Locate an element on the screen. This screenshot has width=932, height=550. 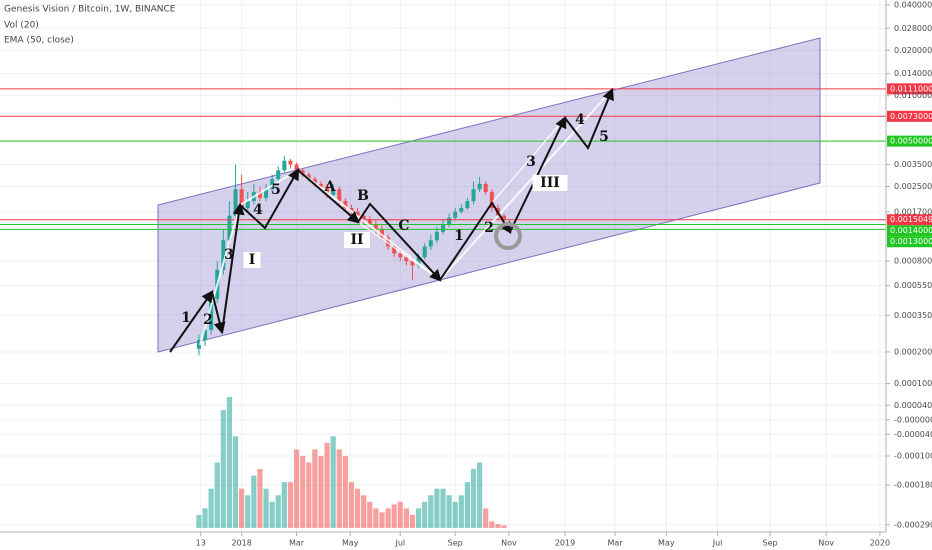
y-tick-label: 0.0000400 is located at coordinates (913, 405).